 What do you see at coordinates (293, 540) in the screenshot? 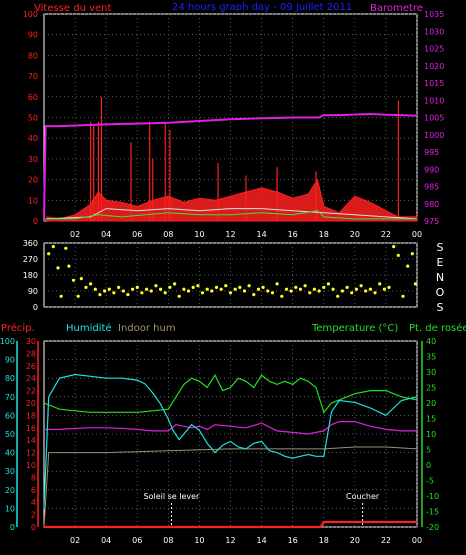
I see `temp-xtick-label: 16` at bounding box center [293, 540].